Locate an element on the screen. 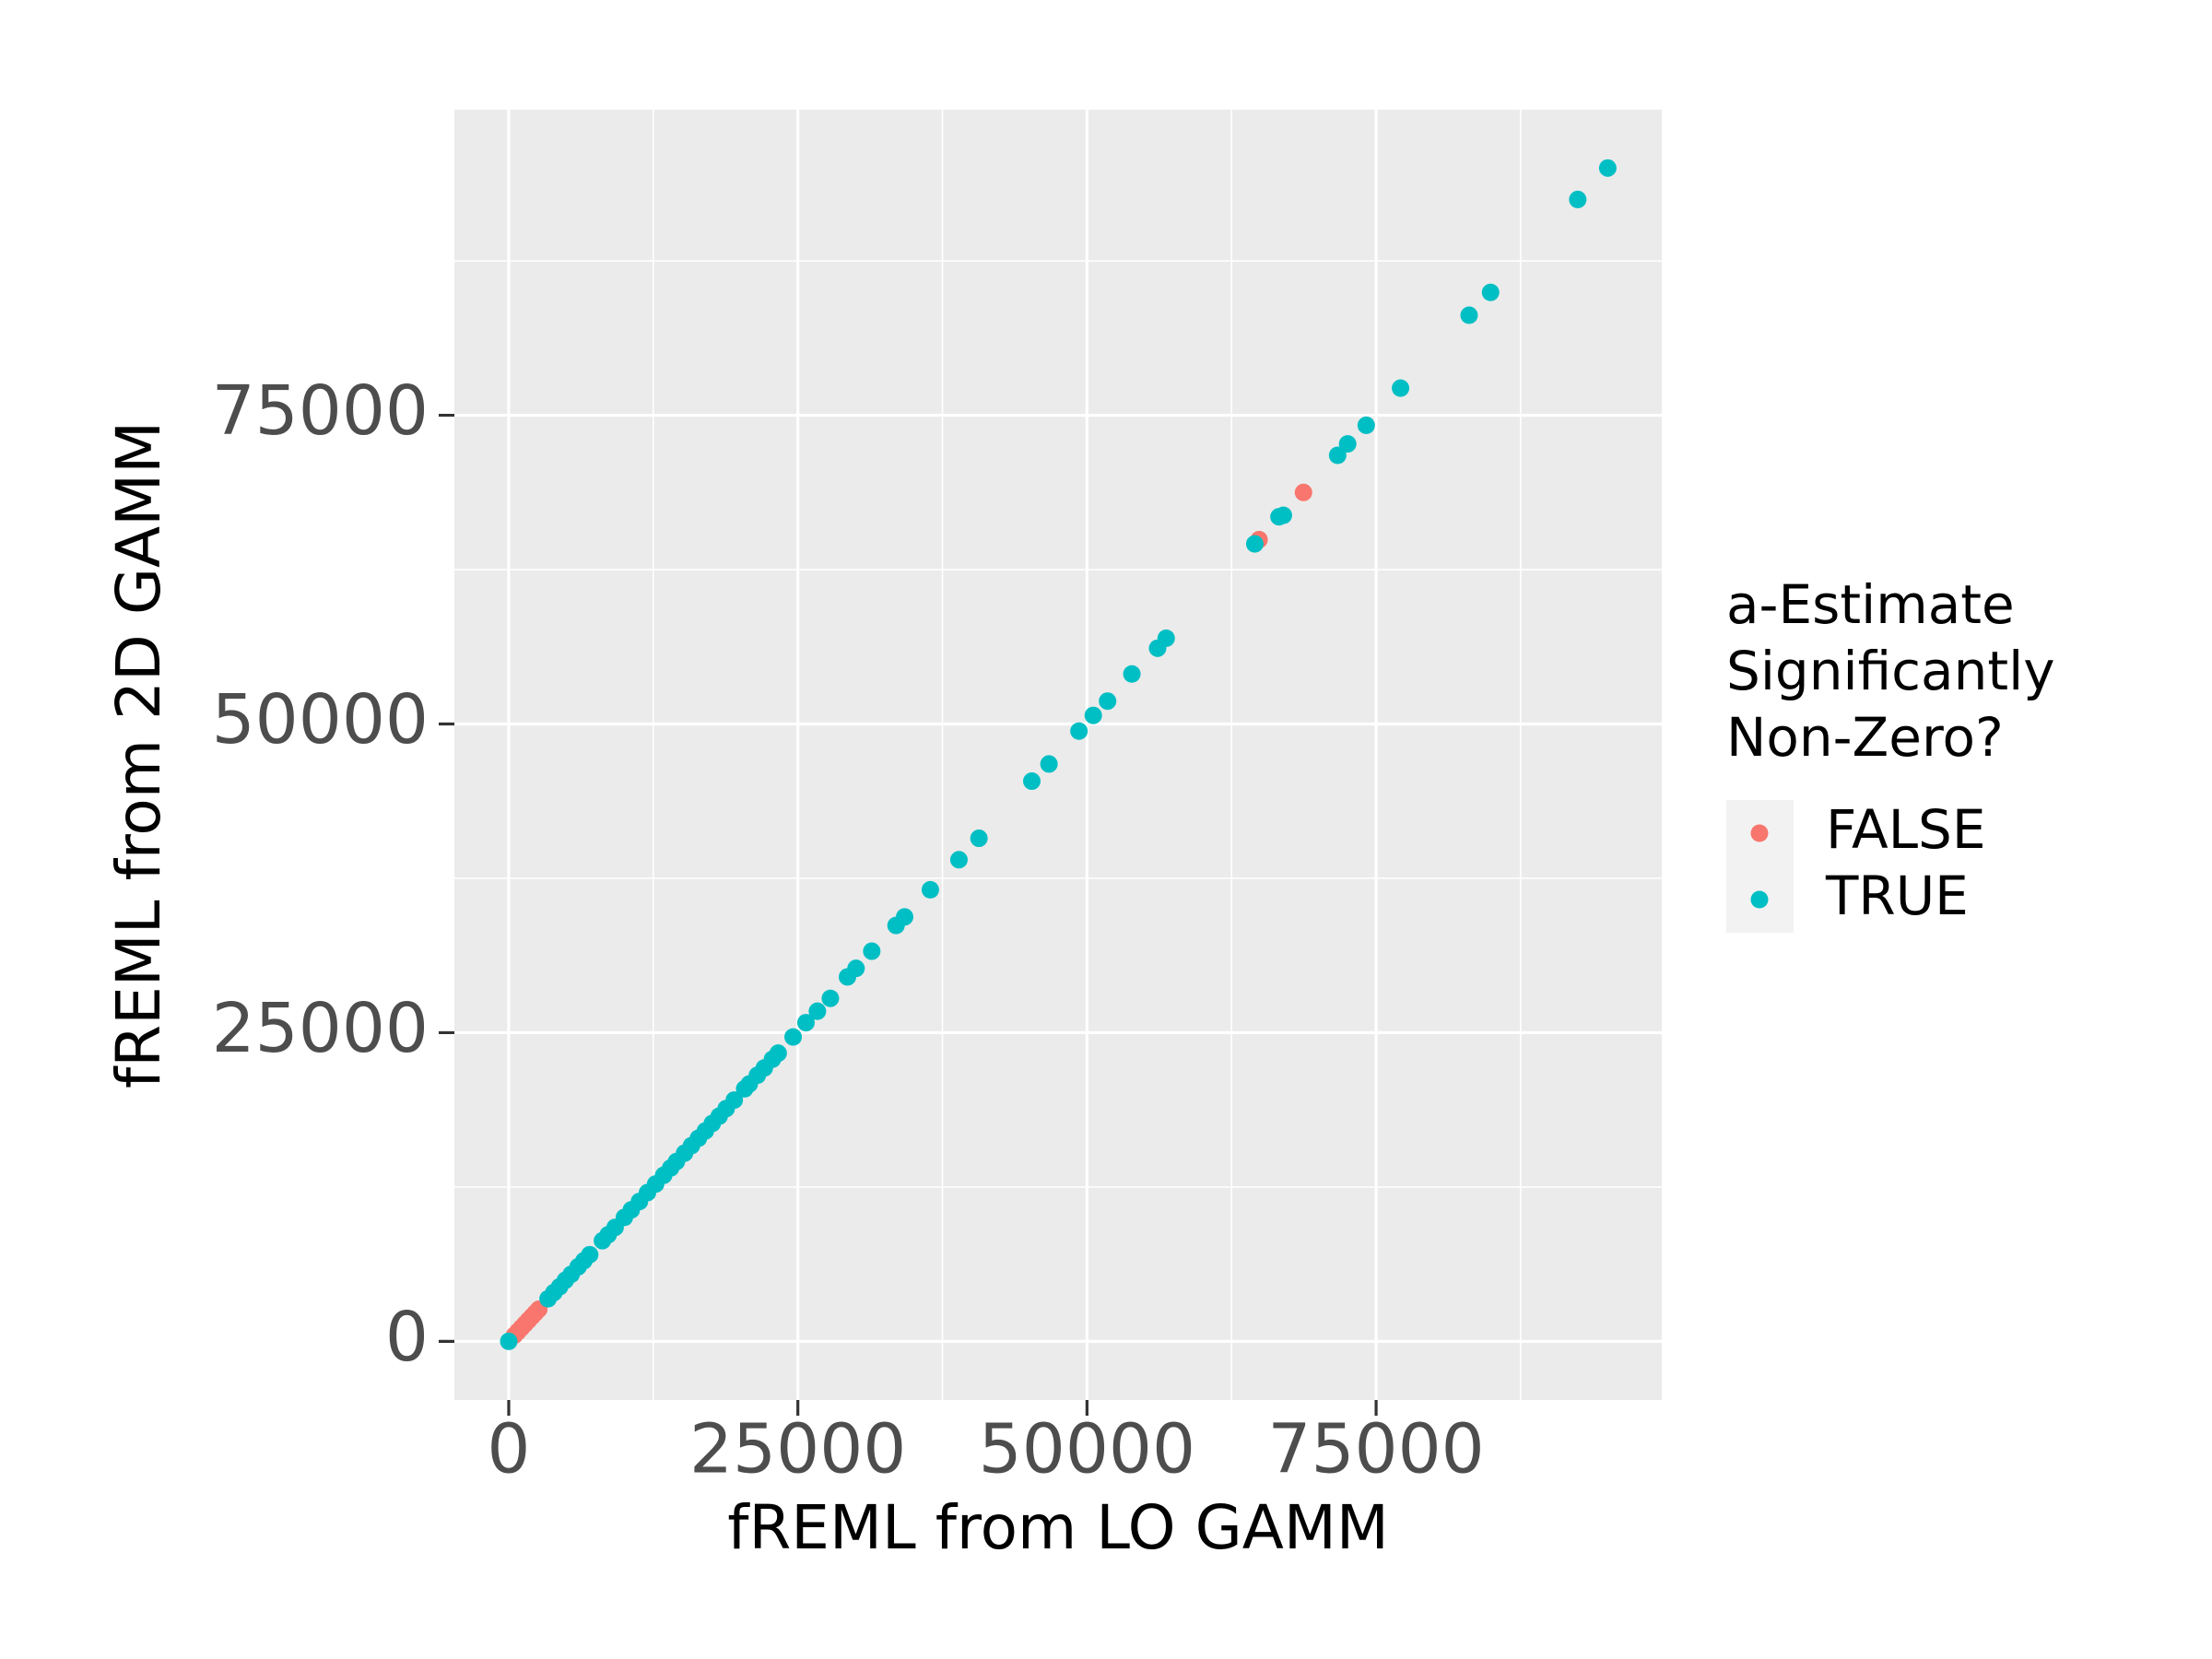 This screenshot has height=1659, width=2212. y-tick-label: 25000 is located at coordinates (320, 1028).